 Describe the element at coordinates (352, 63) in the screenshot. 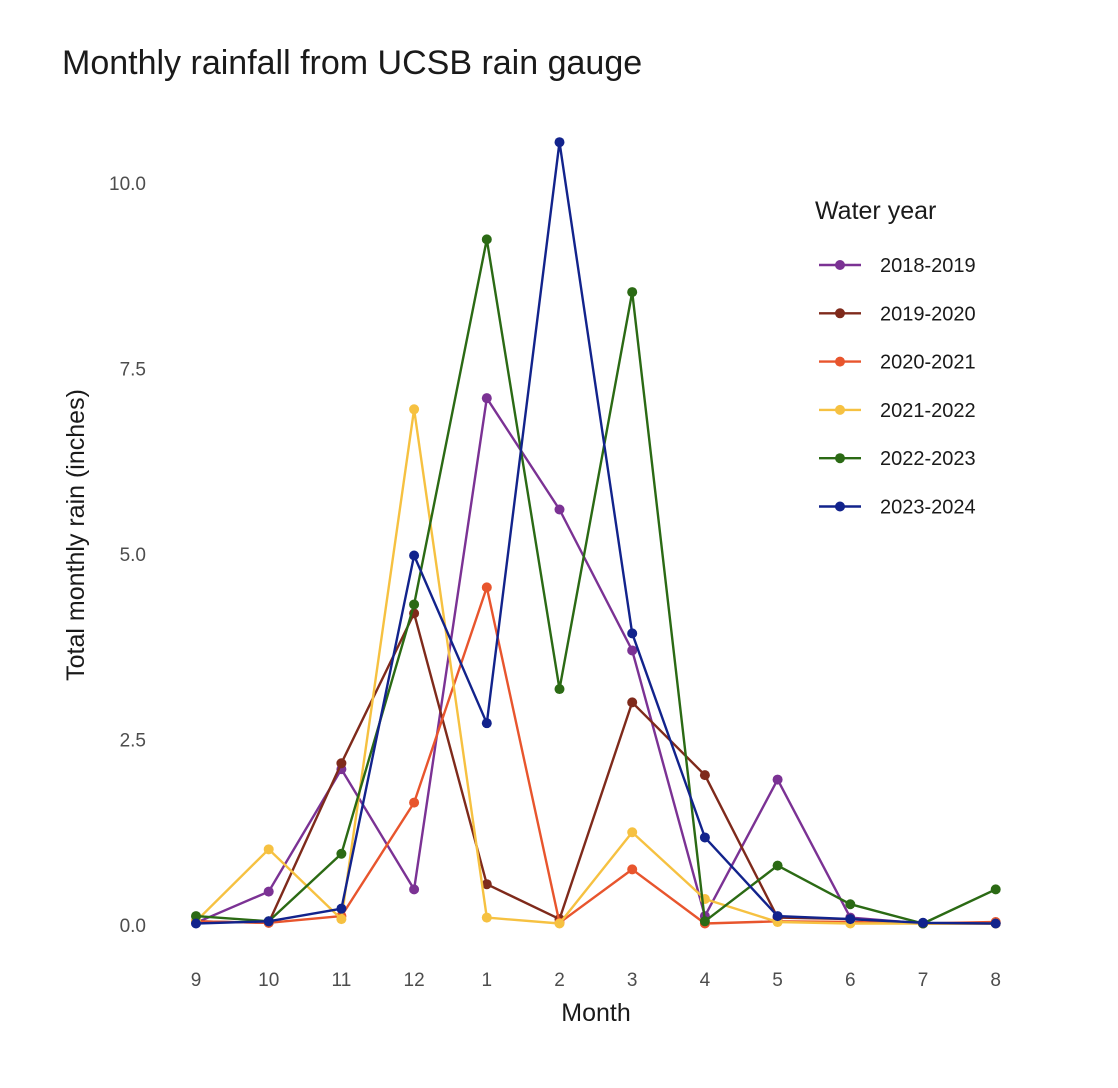

I see `chart-title: Monthly rainfall from UCSB rain gauge` at that location.